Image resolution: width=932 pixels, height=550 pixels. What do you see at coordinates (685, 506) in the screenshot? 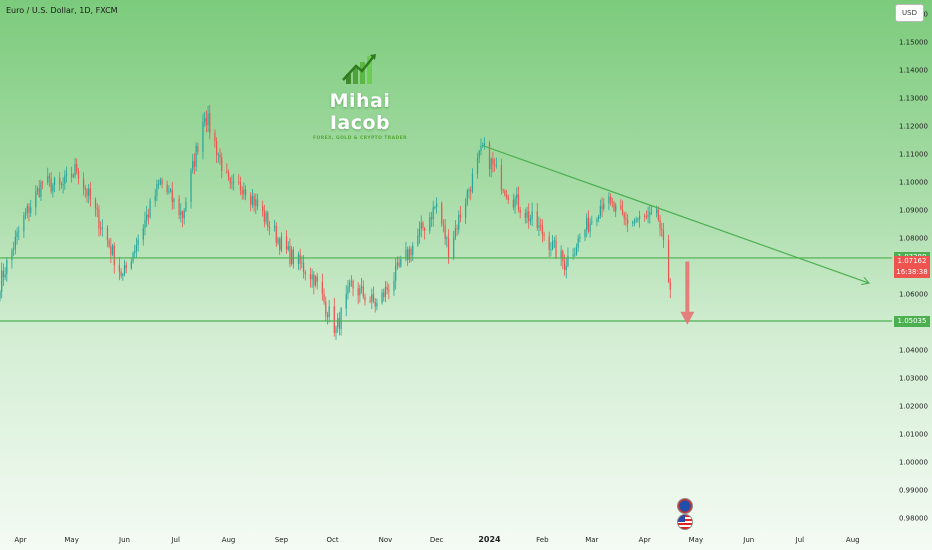
I see `eu-flag-icon` at bounding box center [685, 506].